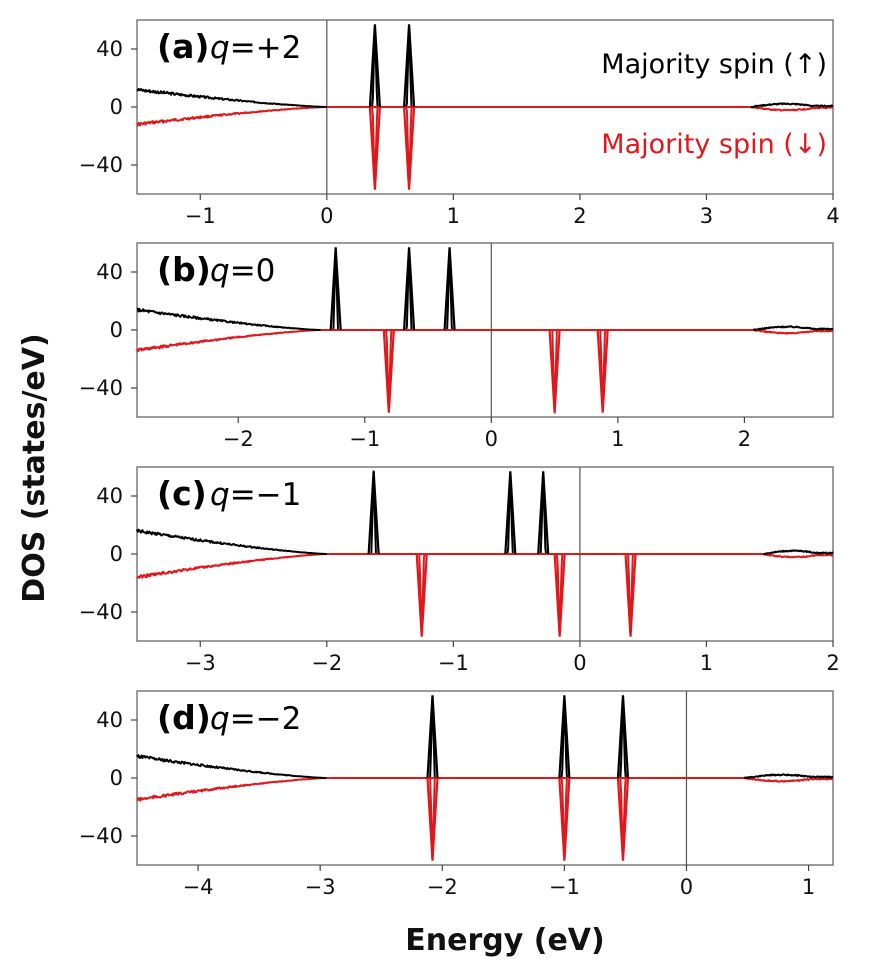  Describe the element at coordinates (266, 495) in the screenshot. I see `charge-value: =−1` at that location.